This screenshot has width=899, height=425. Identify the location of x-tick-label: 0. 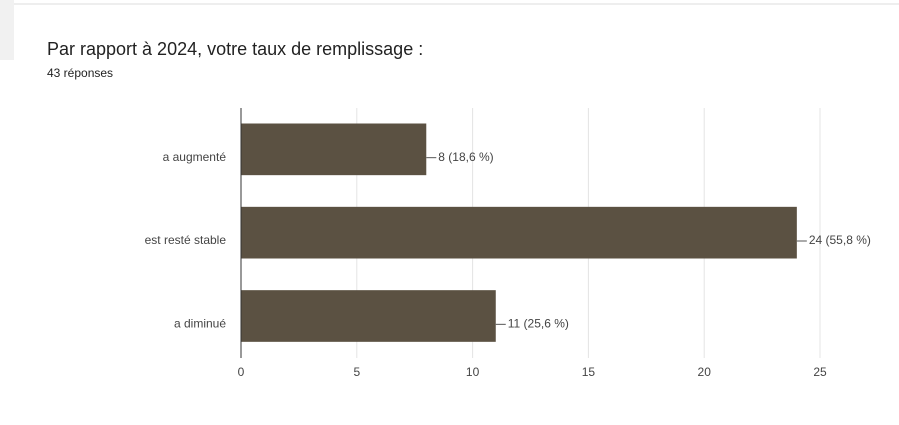
(241, 372).